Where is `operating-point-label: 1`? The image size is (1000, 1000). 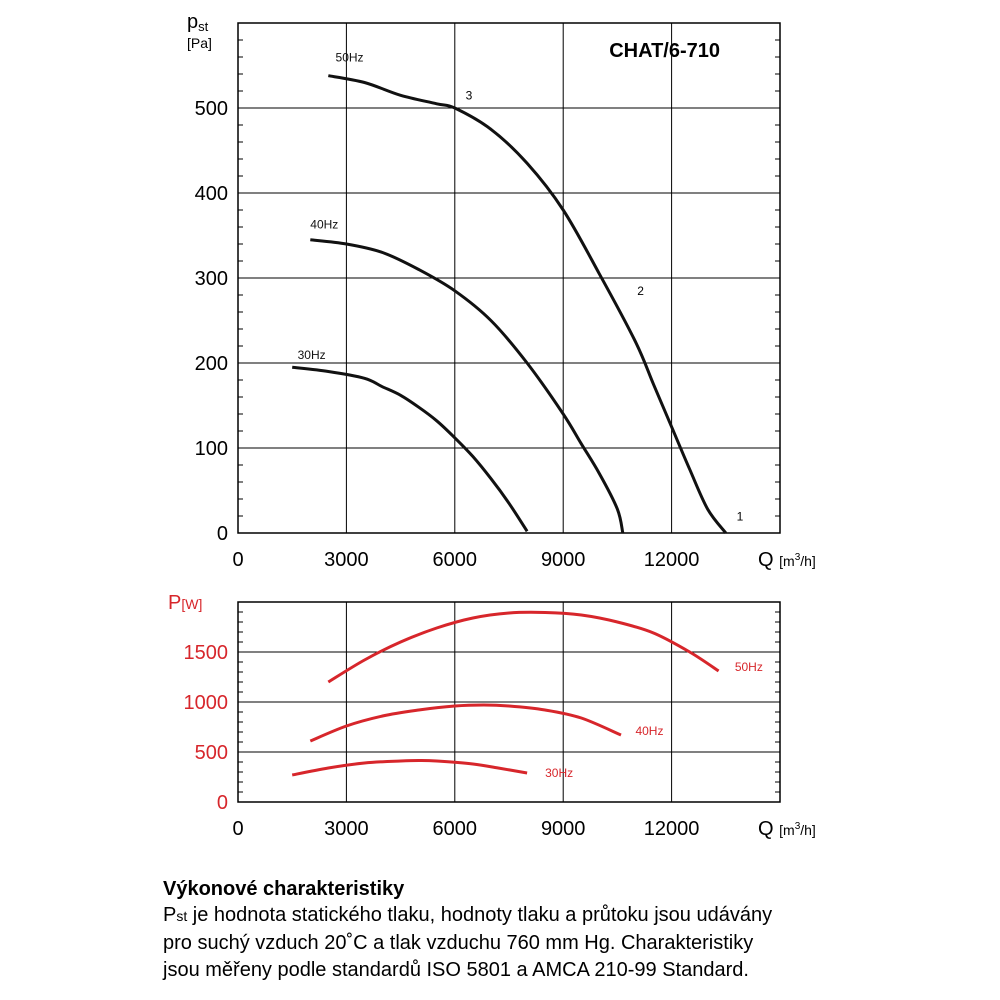 operating-point-label: 1 is located at coordinates (740, 516).